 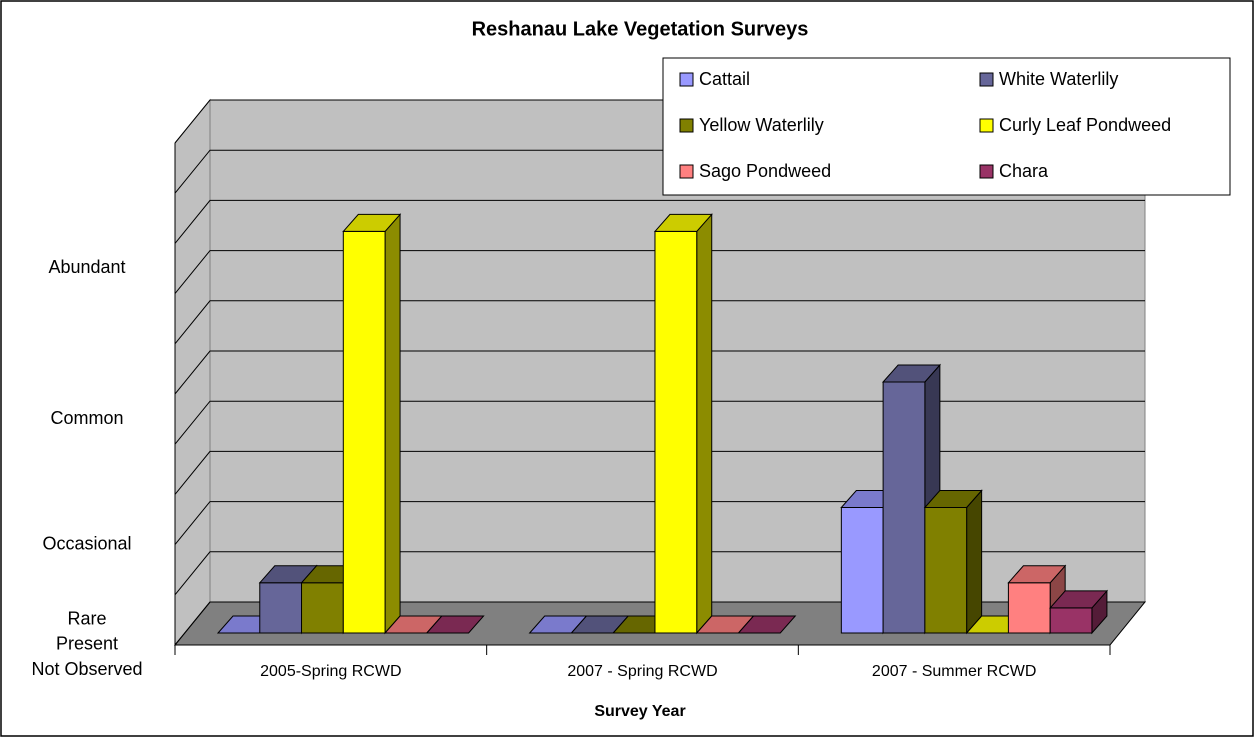 What do you see at coordinates (954, 671) in the screenshot?
I see `x-tick-label: 2007 - Summer RCWD` at bounding box center [954, 671].